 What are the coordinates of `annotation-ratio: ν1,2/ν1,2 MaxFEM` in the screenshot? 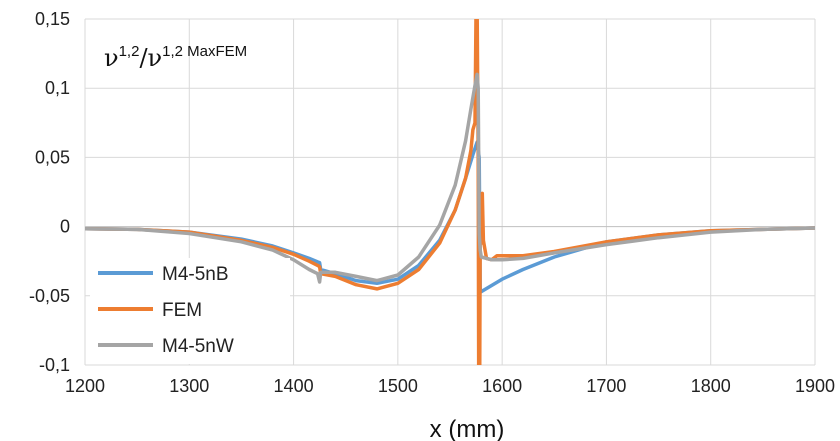 It's located at (175, 57).